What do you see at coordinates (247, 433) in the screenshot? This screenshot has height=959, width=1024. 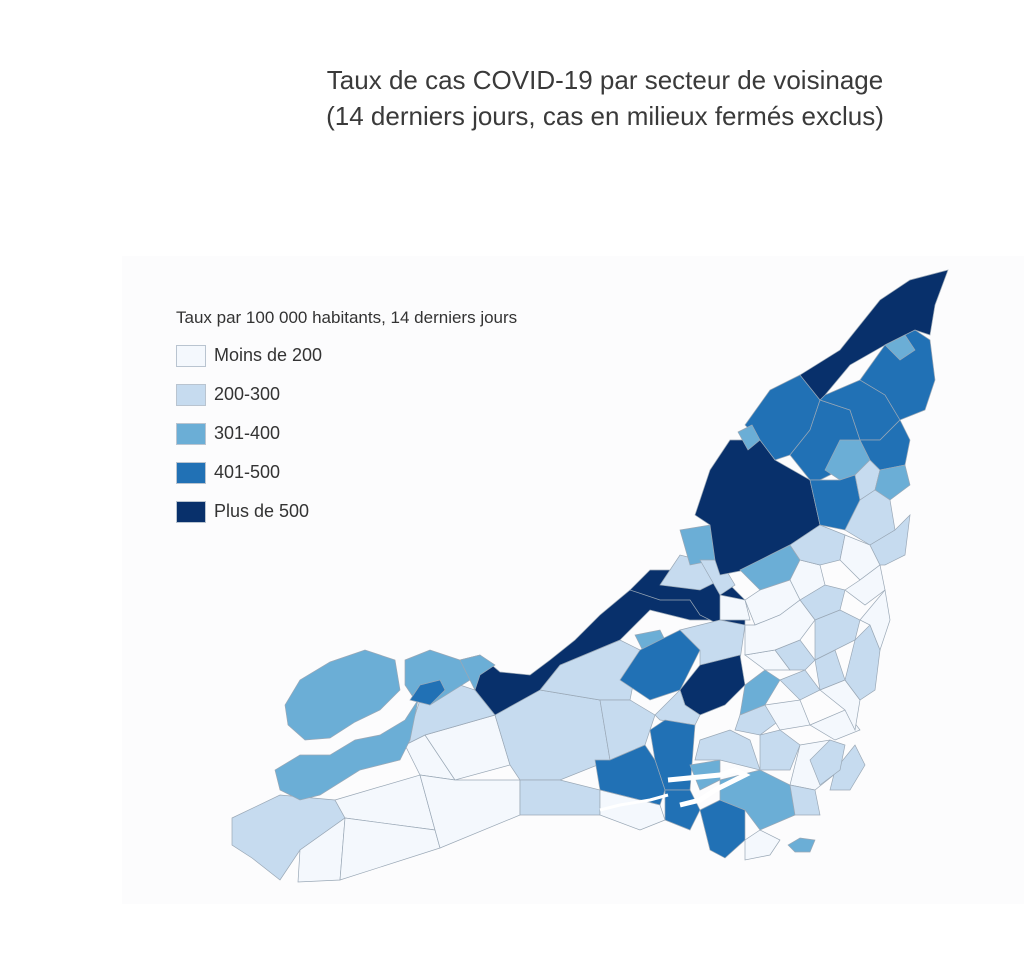 I see `legend-label: 301-400` at bounding box center [247, 433].